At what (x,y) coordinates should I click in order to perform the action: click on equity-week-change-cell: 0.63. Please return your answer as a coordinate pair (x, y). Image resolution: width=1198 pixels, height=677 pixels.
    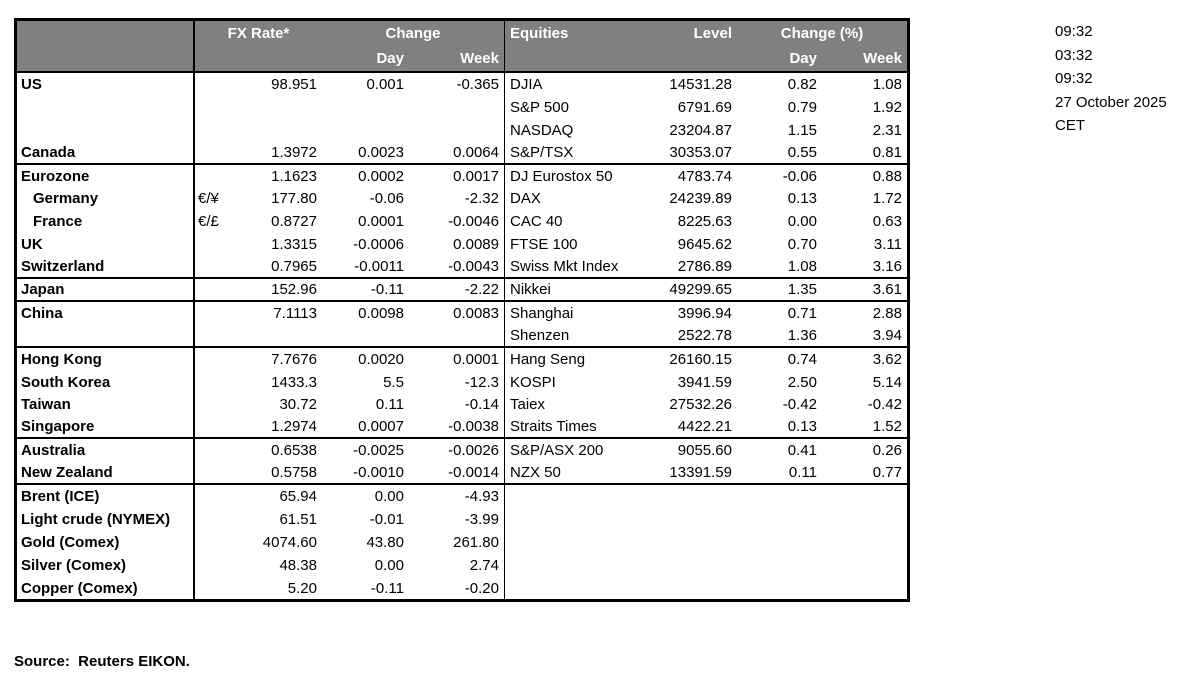
    Looking at the image, I should click on (887, 222).